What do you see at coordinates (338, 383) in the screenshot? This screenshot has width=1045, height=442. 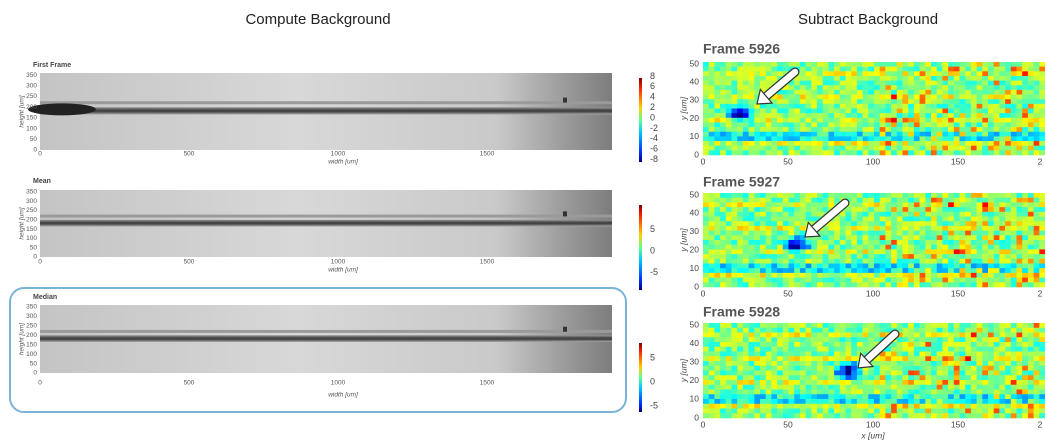 I see `x-tick-label: 1000` at bounding box center [338, 383].